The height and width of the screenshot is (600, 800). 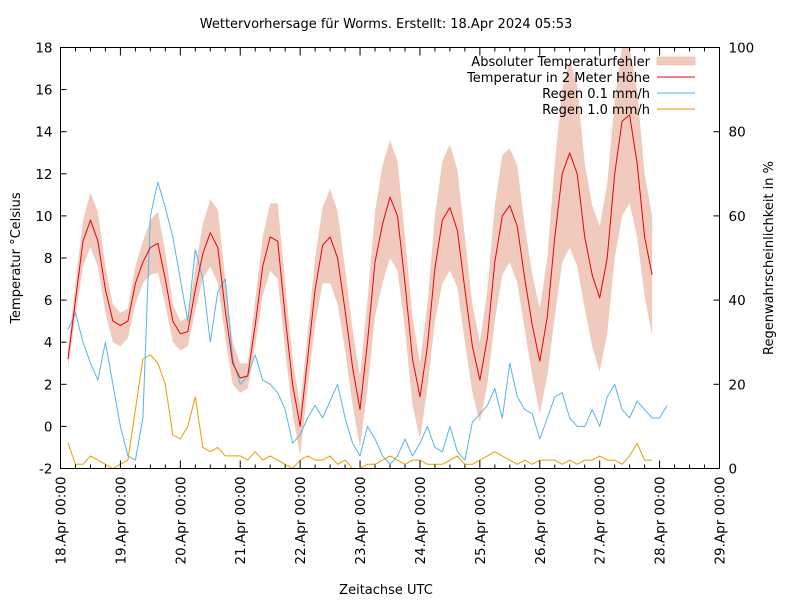 I want to click on y2-tick-label: 60, so click(x=737, y=217).